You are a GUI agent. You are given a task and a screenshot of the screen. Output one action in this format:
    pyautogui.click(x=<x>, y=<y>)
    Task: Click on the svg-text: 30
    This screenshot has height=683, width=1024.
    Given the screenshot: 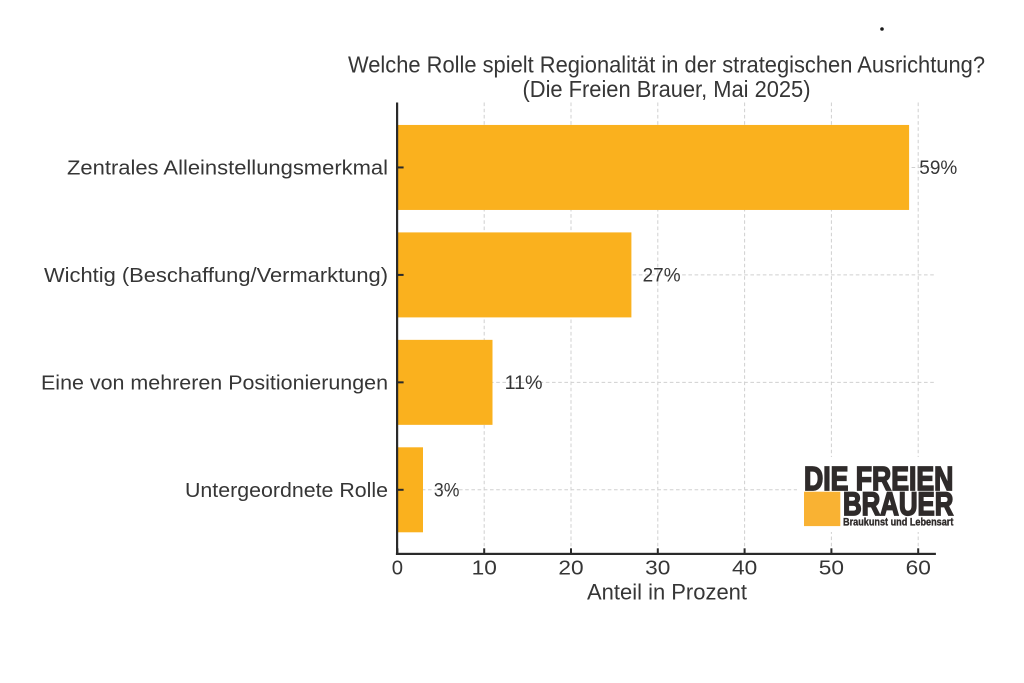 What is the action you would take?
    pyautogui.click(x=657, y=569)
    